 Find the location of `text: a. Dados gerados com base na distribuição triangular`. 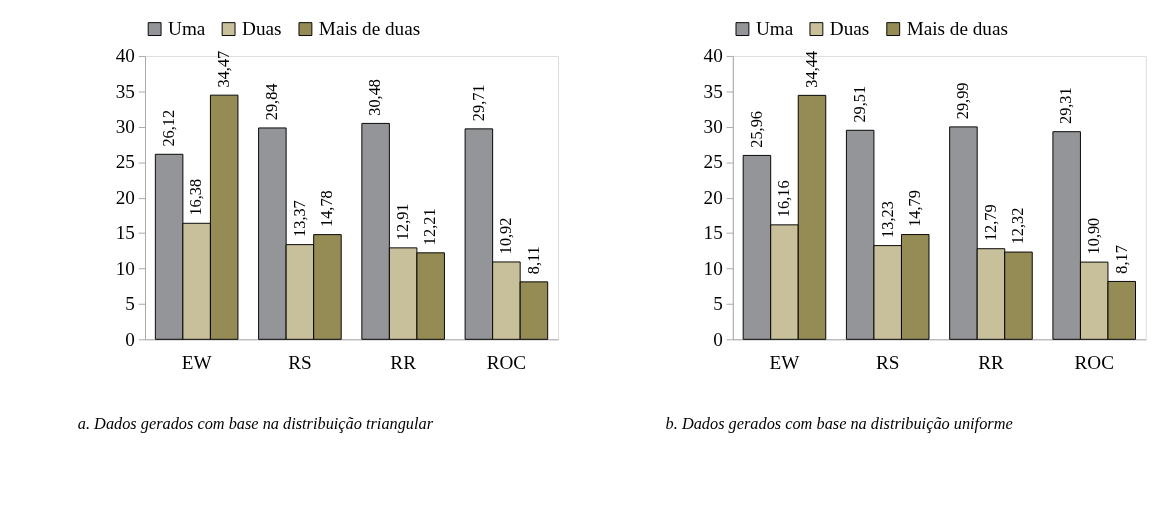

text: a. Dados gerados com base na distribuição triangular is located at coordinates (255, 423).